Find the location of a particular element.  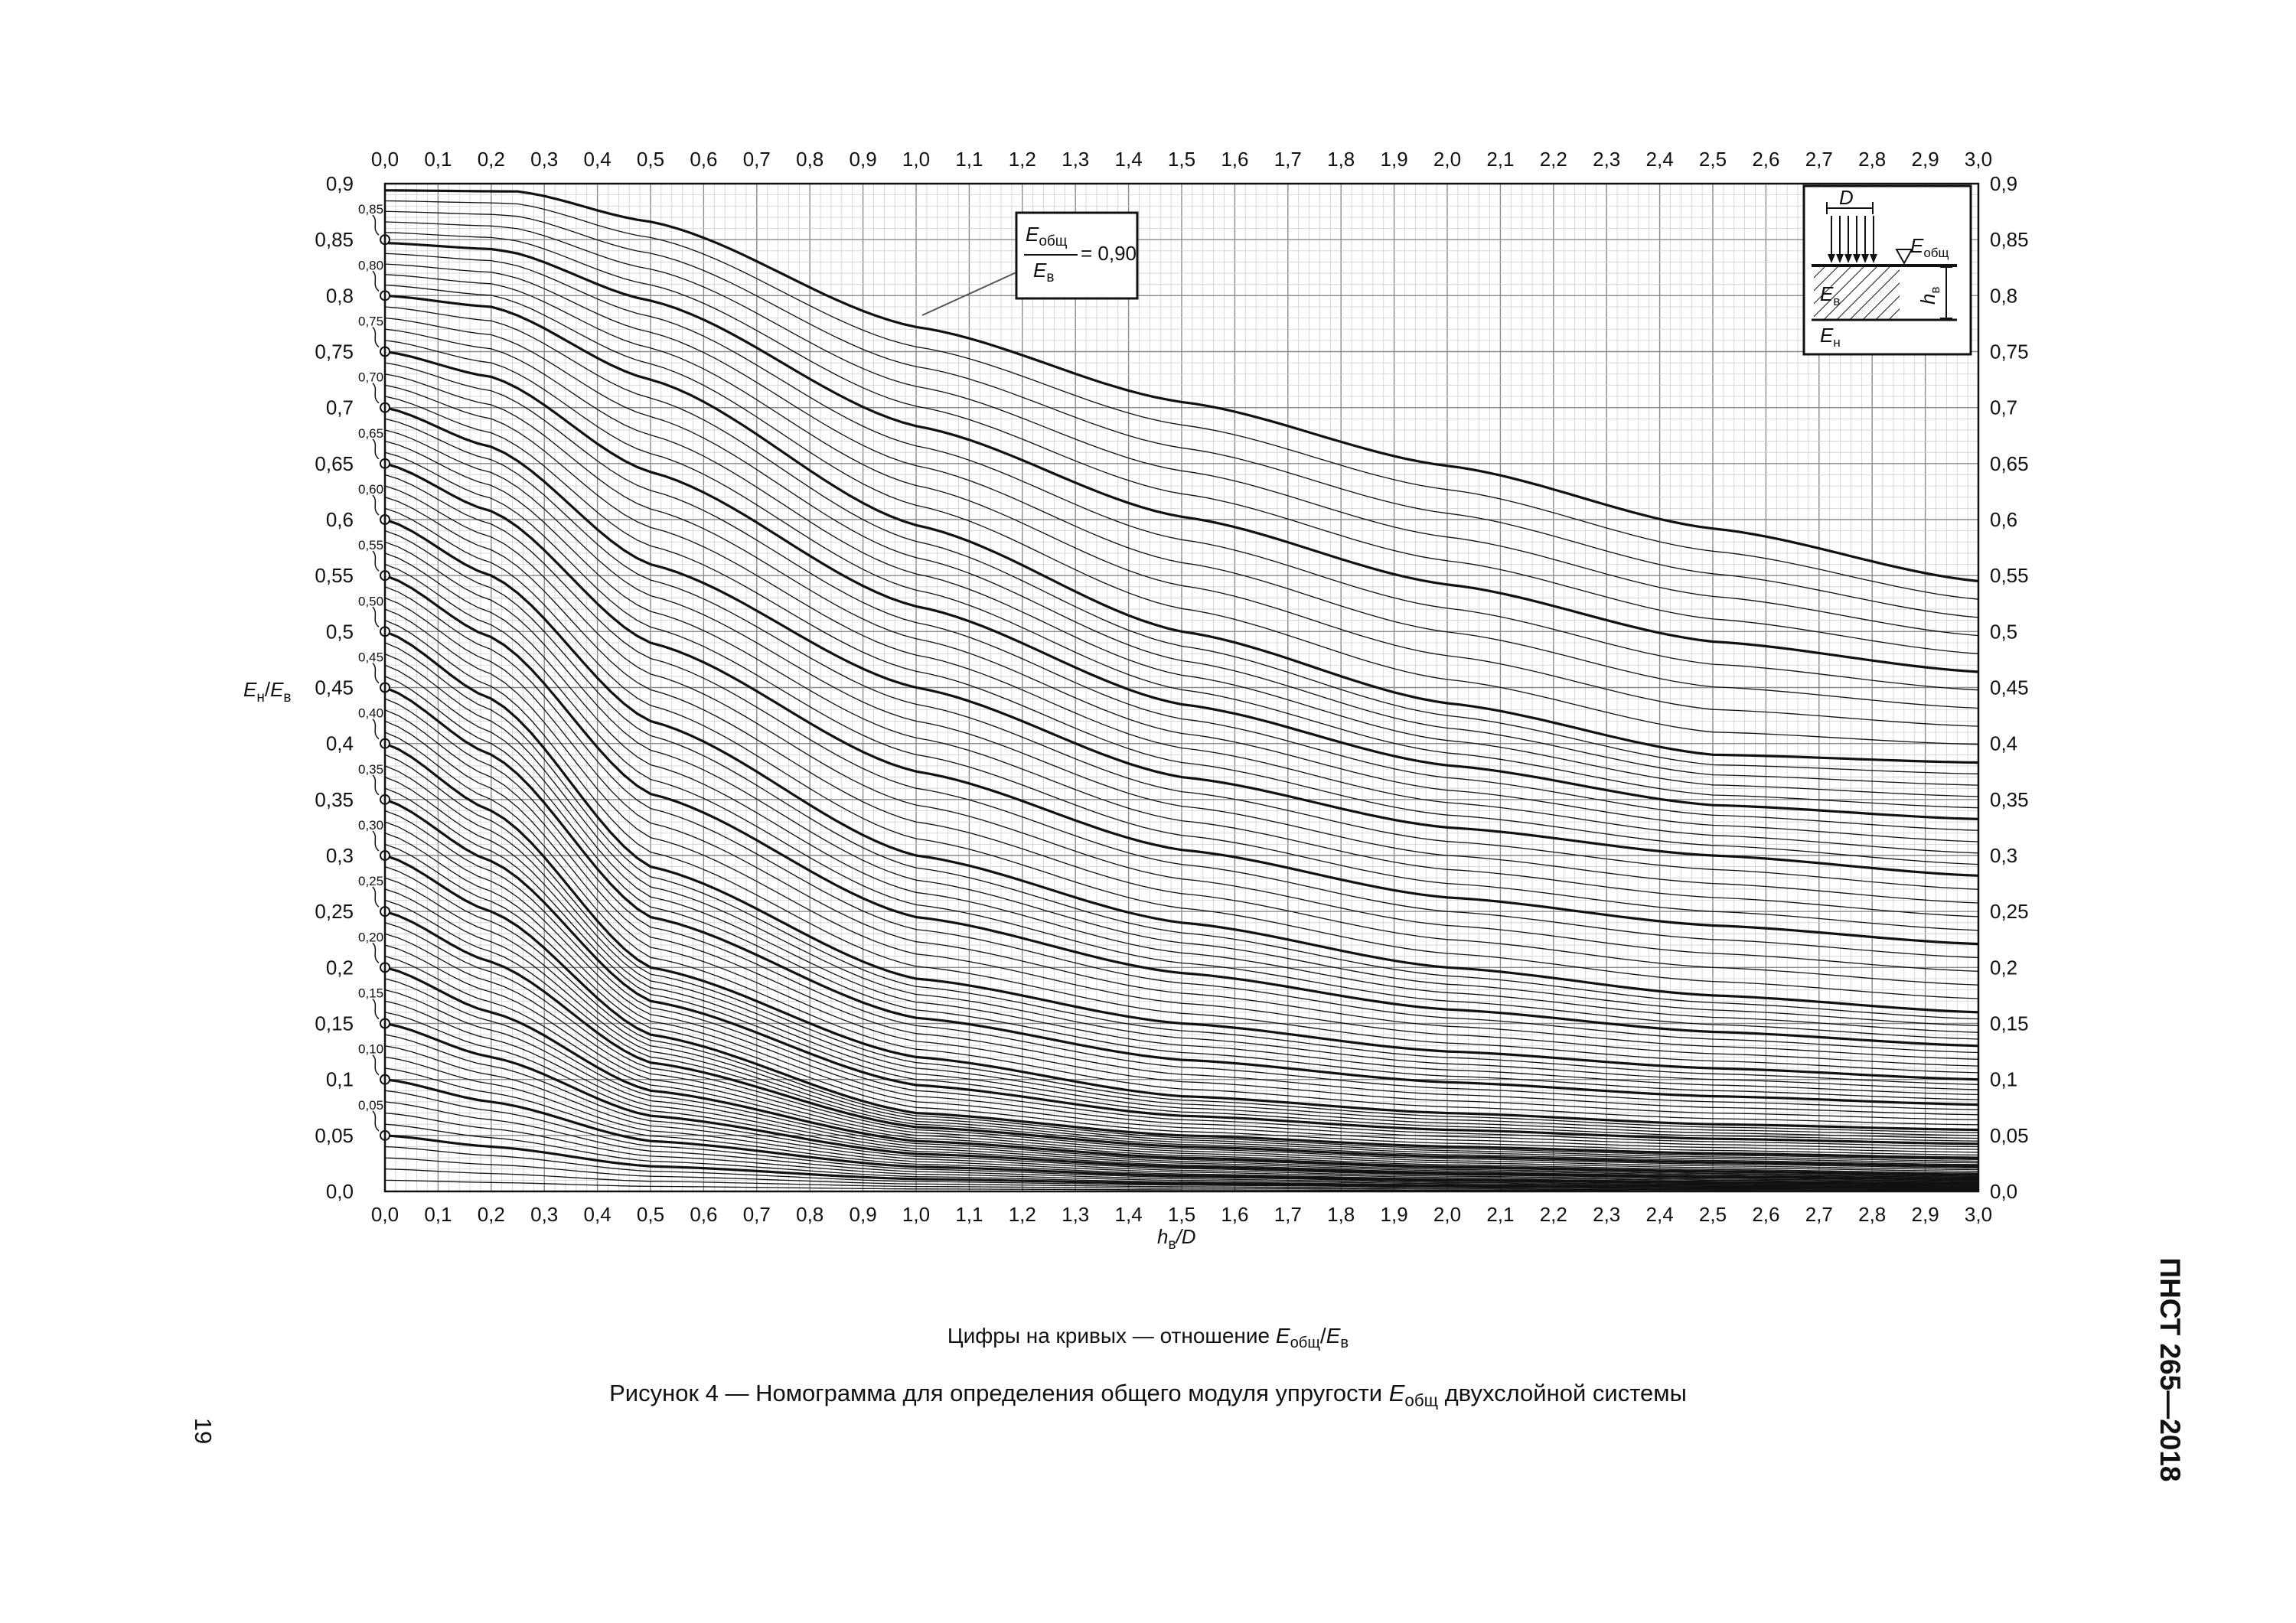

y-axis-title: Eн/Eв is located at coordinates (267, 692).